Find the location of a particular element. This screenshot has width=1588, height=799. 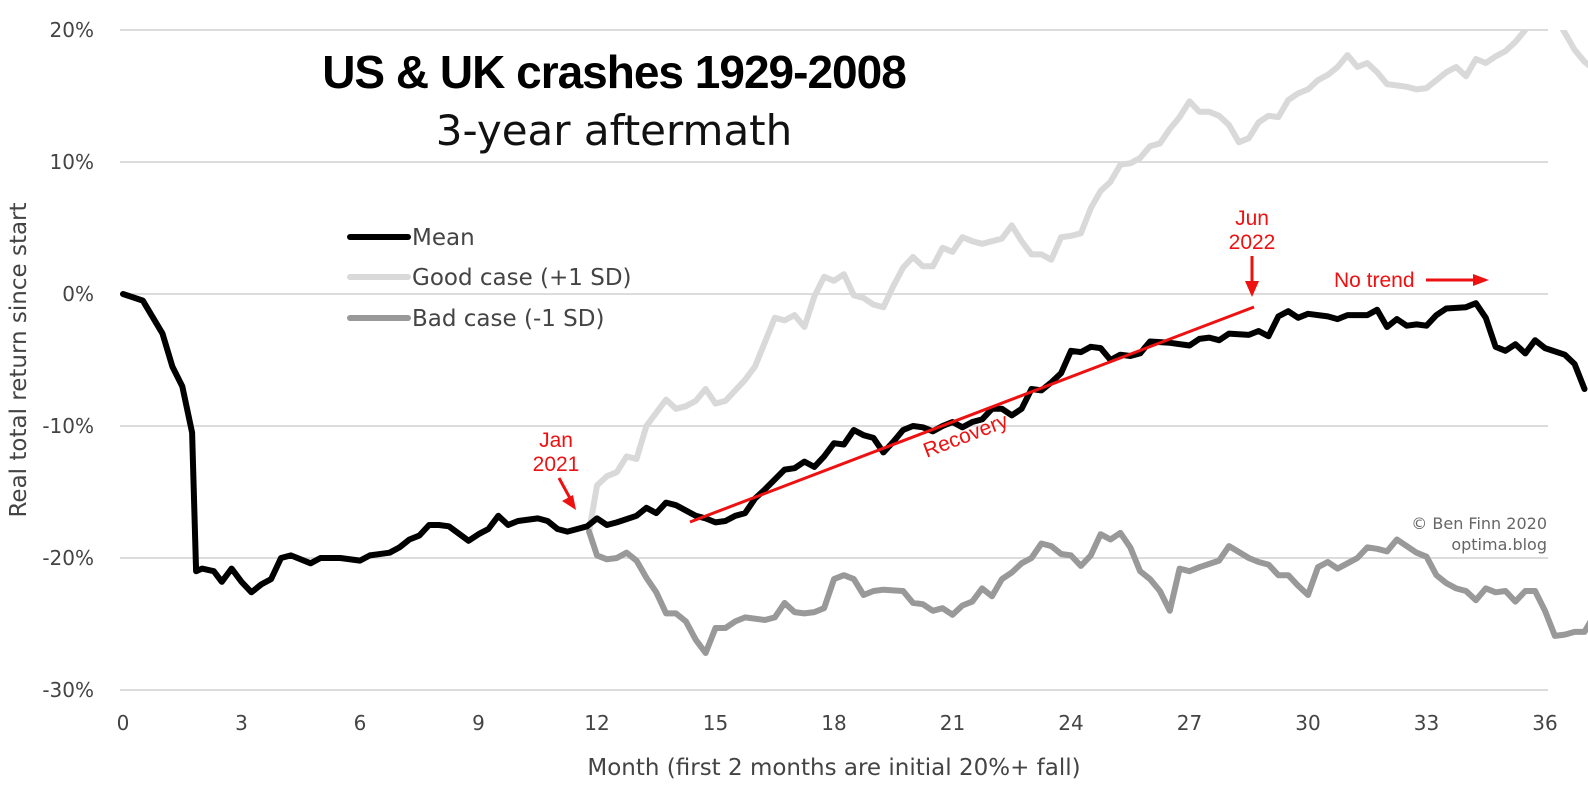

x-tick-label: 18 is located at coordinates (833, 723).